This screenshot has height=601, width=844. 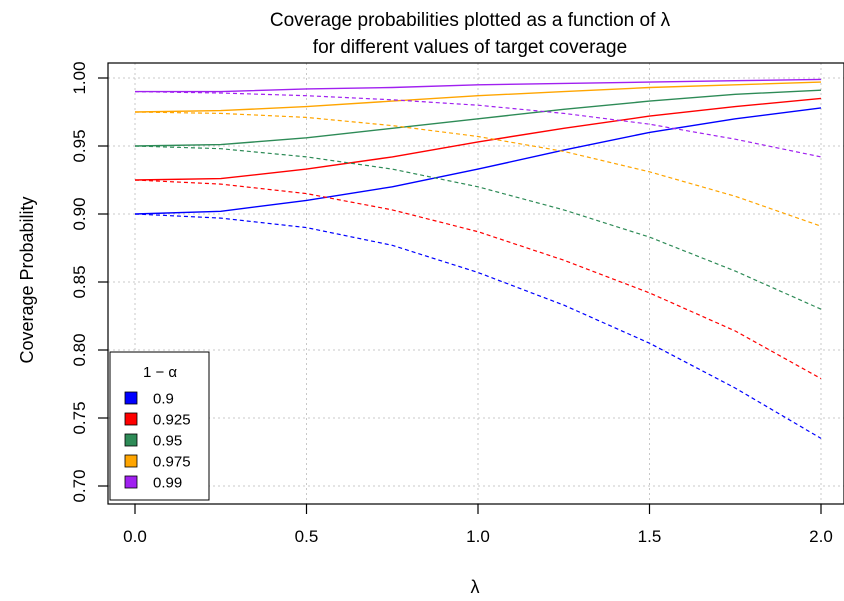 I want to click on x-tick-label: 0.0, so click(x=135, y=536).